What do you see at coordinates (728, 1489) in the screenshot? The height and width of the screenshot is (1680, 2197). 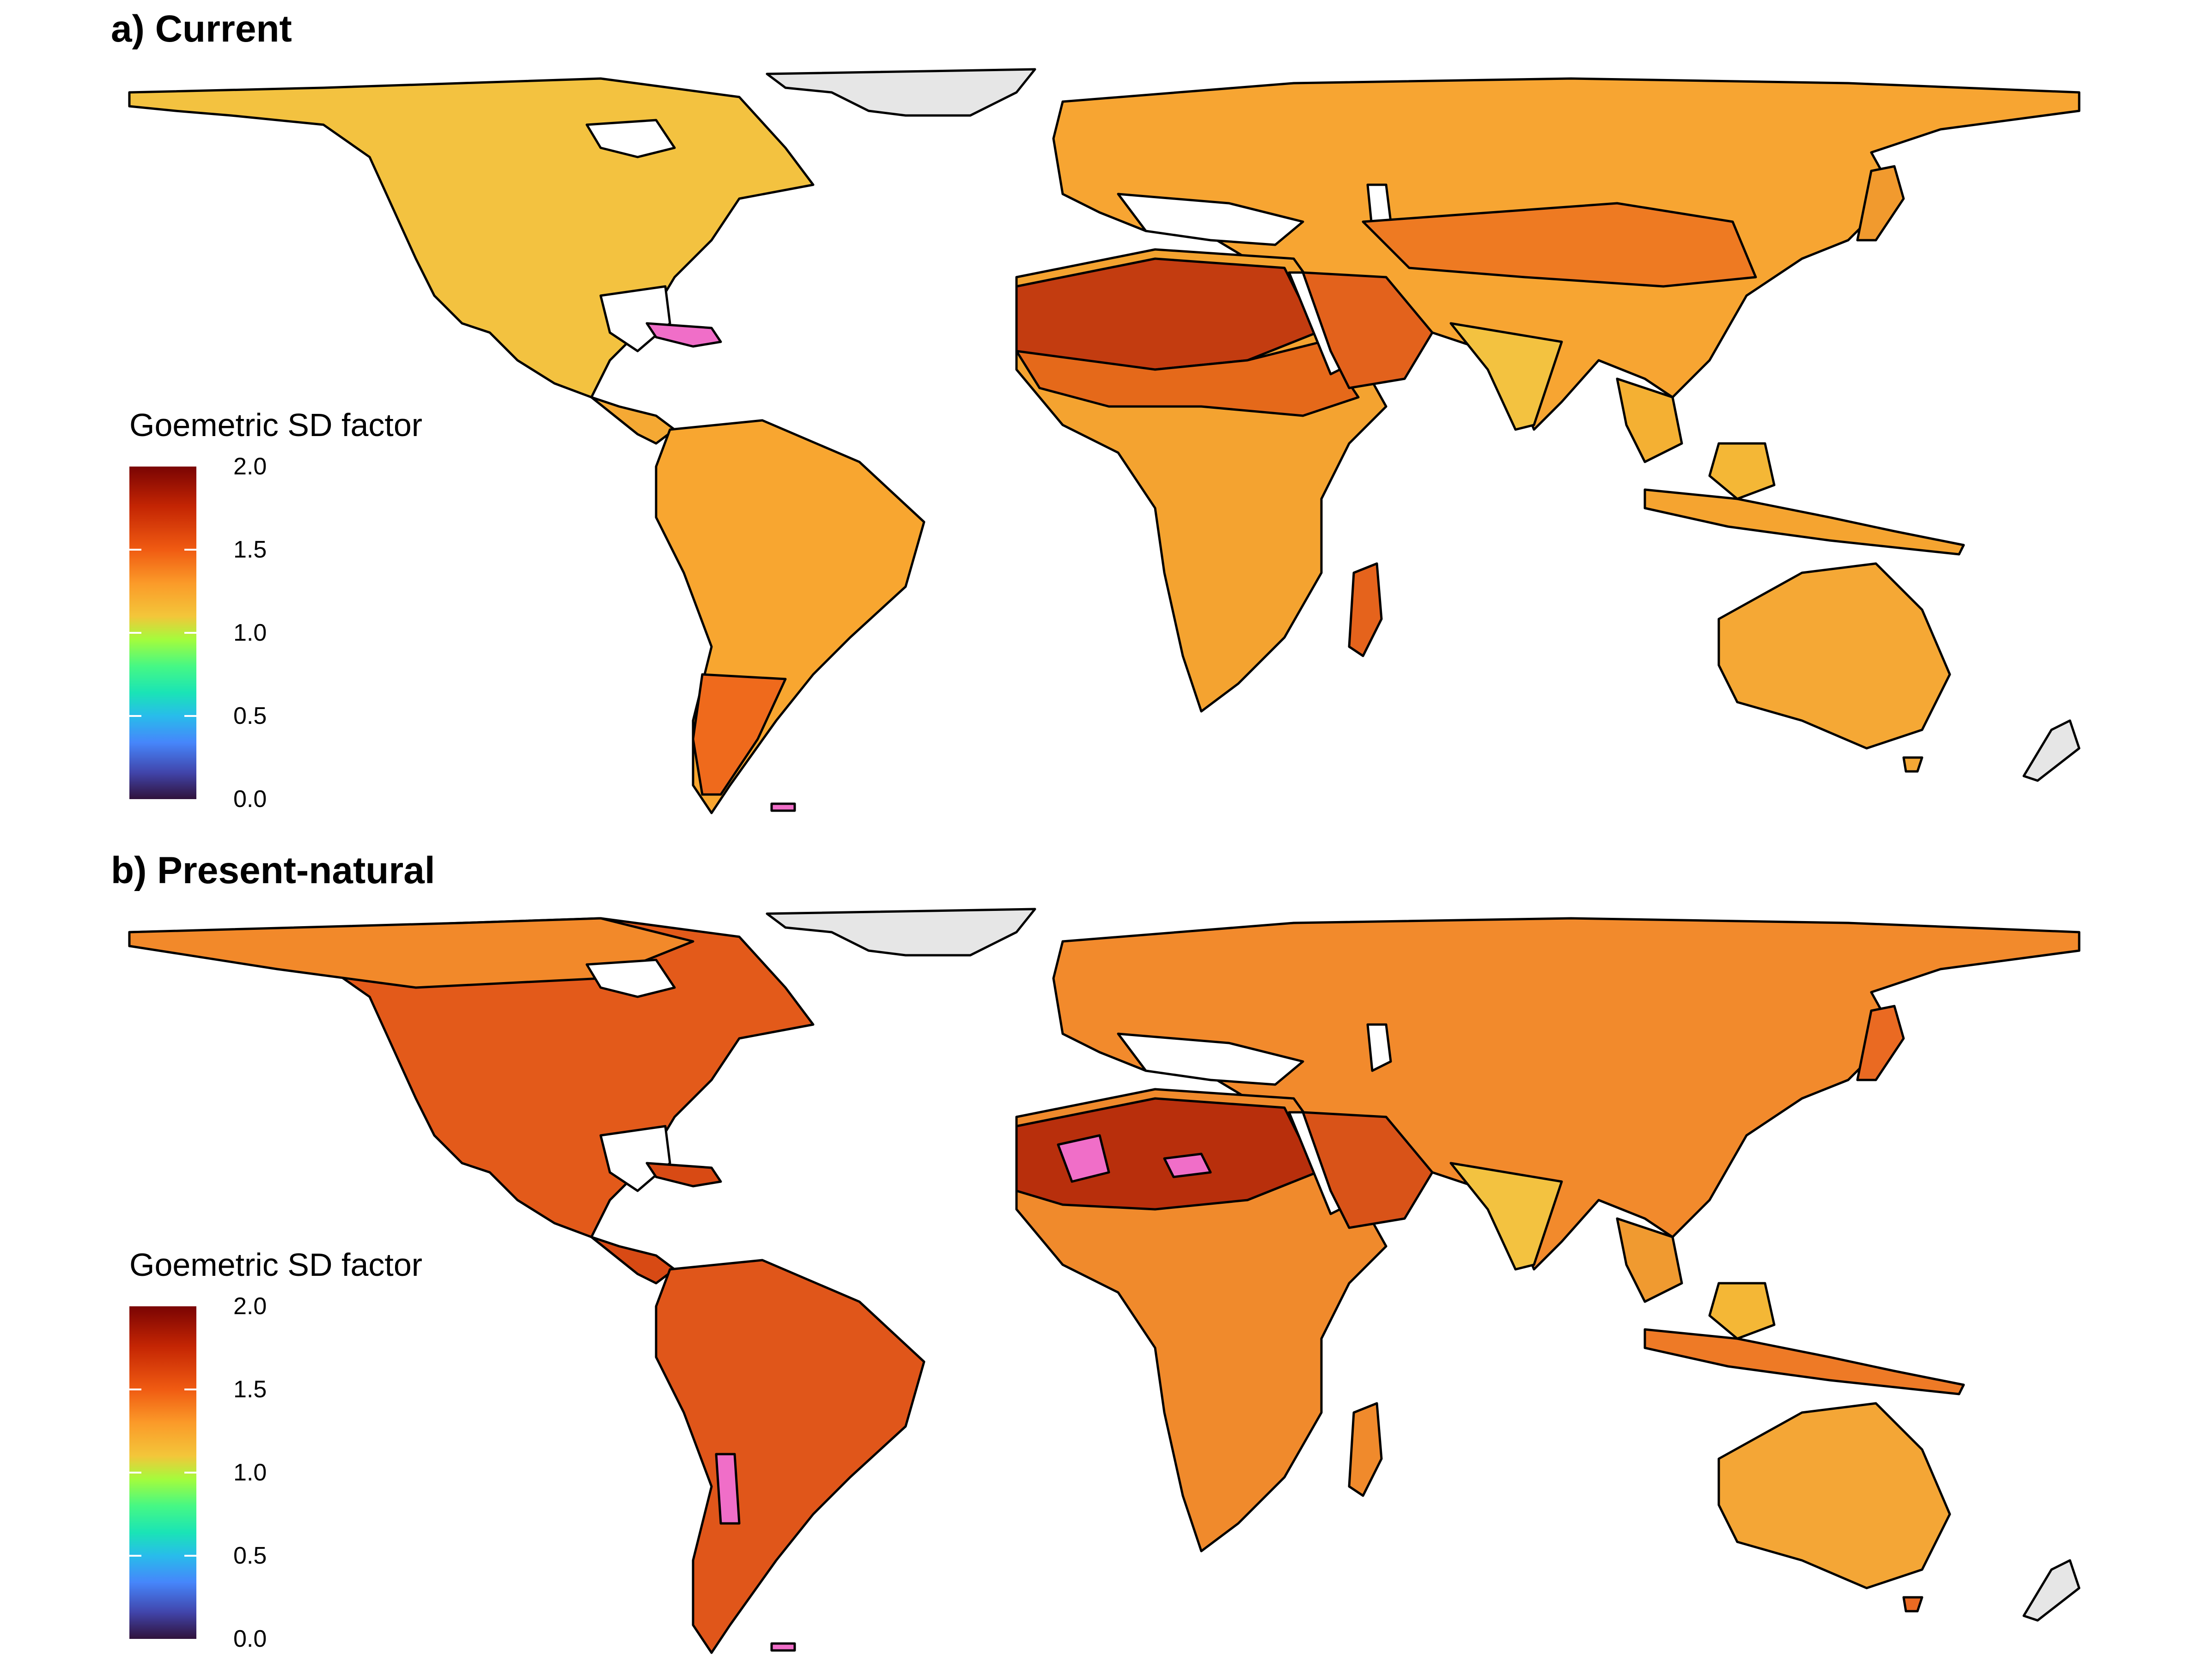 I see `atacama` at bounding box center [728, 1489].